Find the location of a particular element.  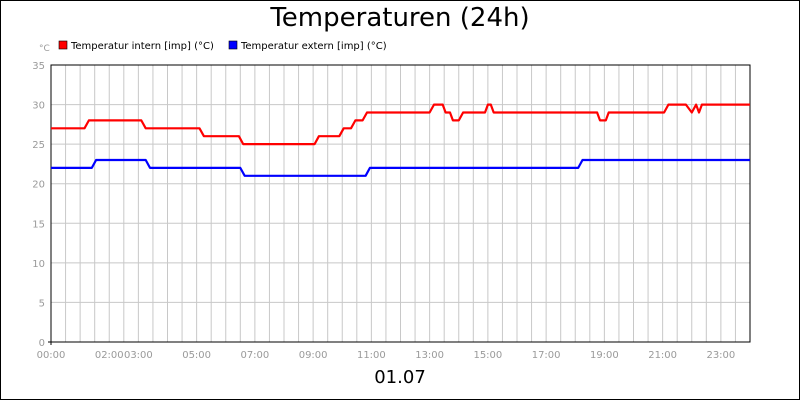

legend-label: Temperatur extern [imp] (°C) is located at coordinates (313, 46).